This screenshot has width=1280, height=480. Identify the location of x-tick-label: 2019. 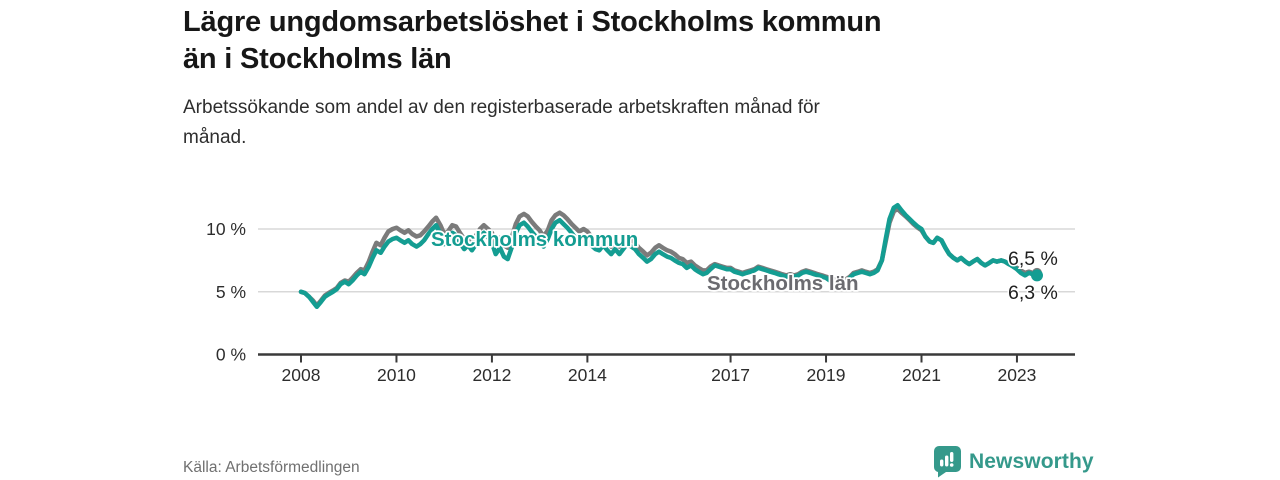
(826, 375).